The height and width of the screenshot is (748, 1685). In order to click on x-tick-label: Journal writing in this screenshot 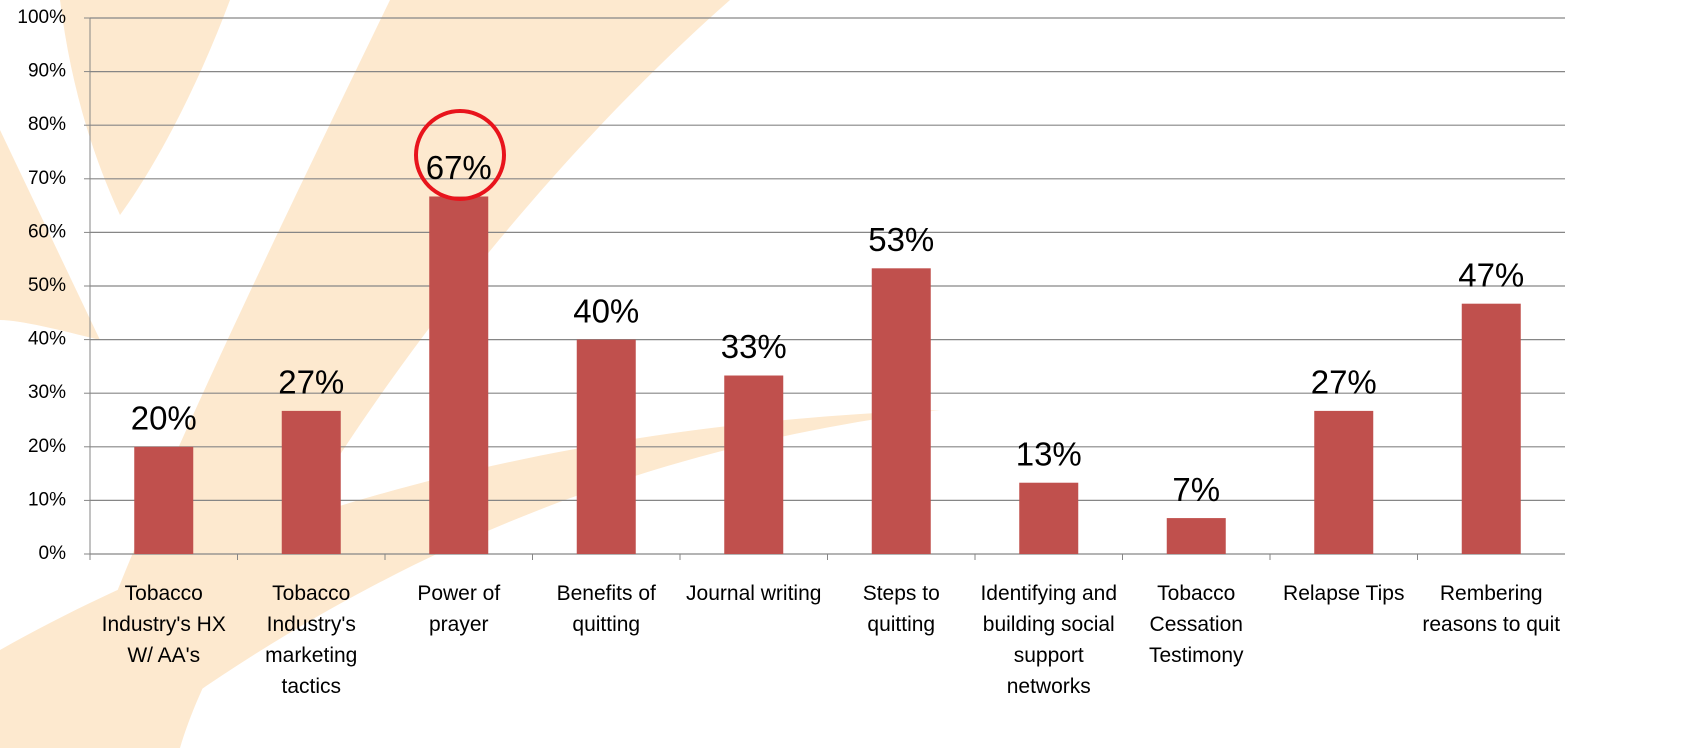, I will do `click(754, 593)`.